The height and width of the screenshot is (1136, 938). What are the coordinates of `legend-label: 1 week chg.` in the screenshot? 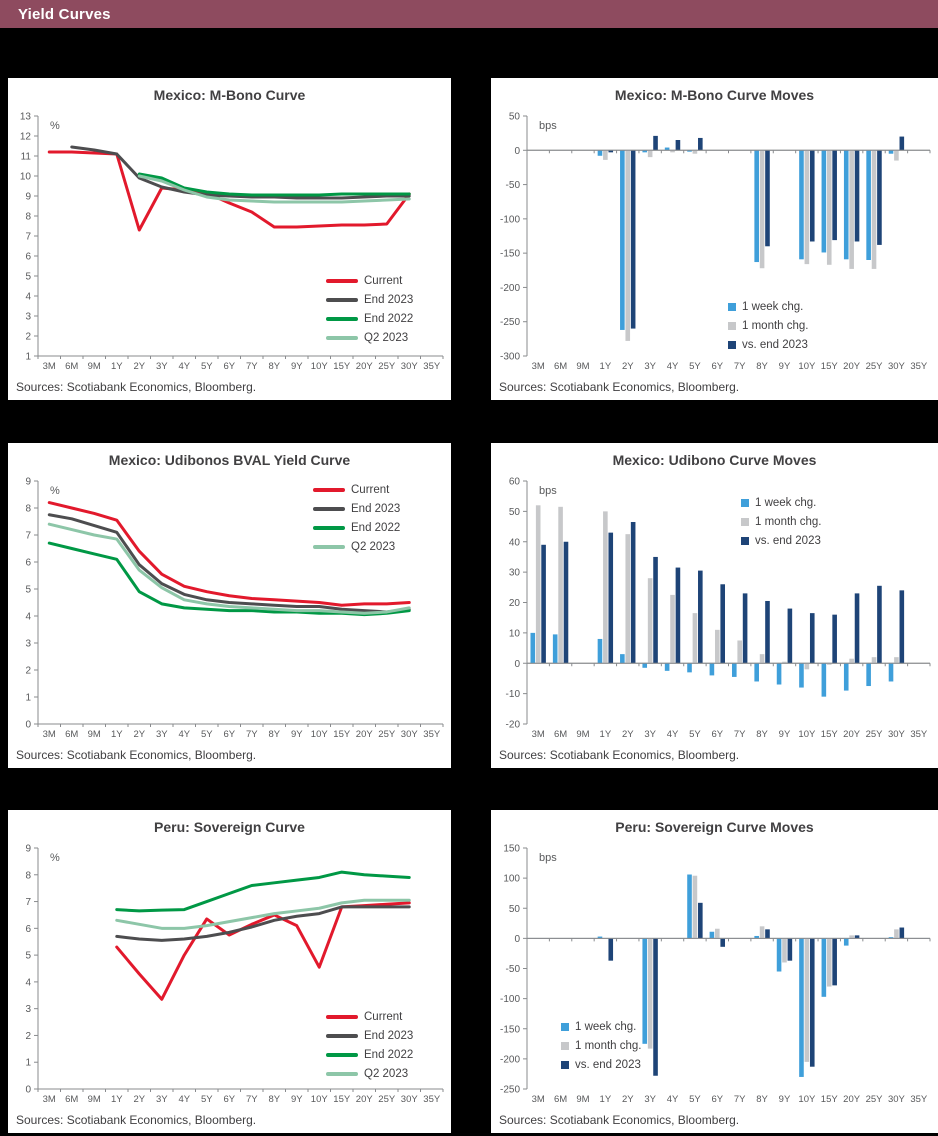 It's located at (786, 503).